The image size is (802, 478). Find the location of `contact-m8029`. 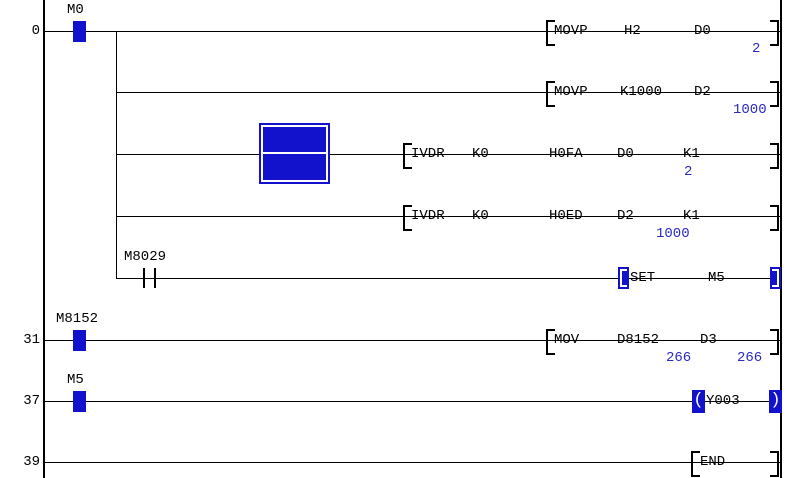

contact-m8029 is located at coordinates (152, 278).